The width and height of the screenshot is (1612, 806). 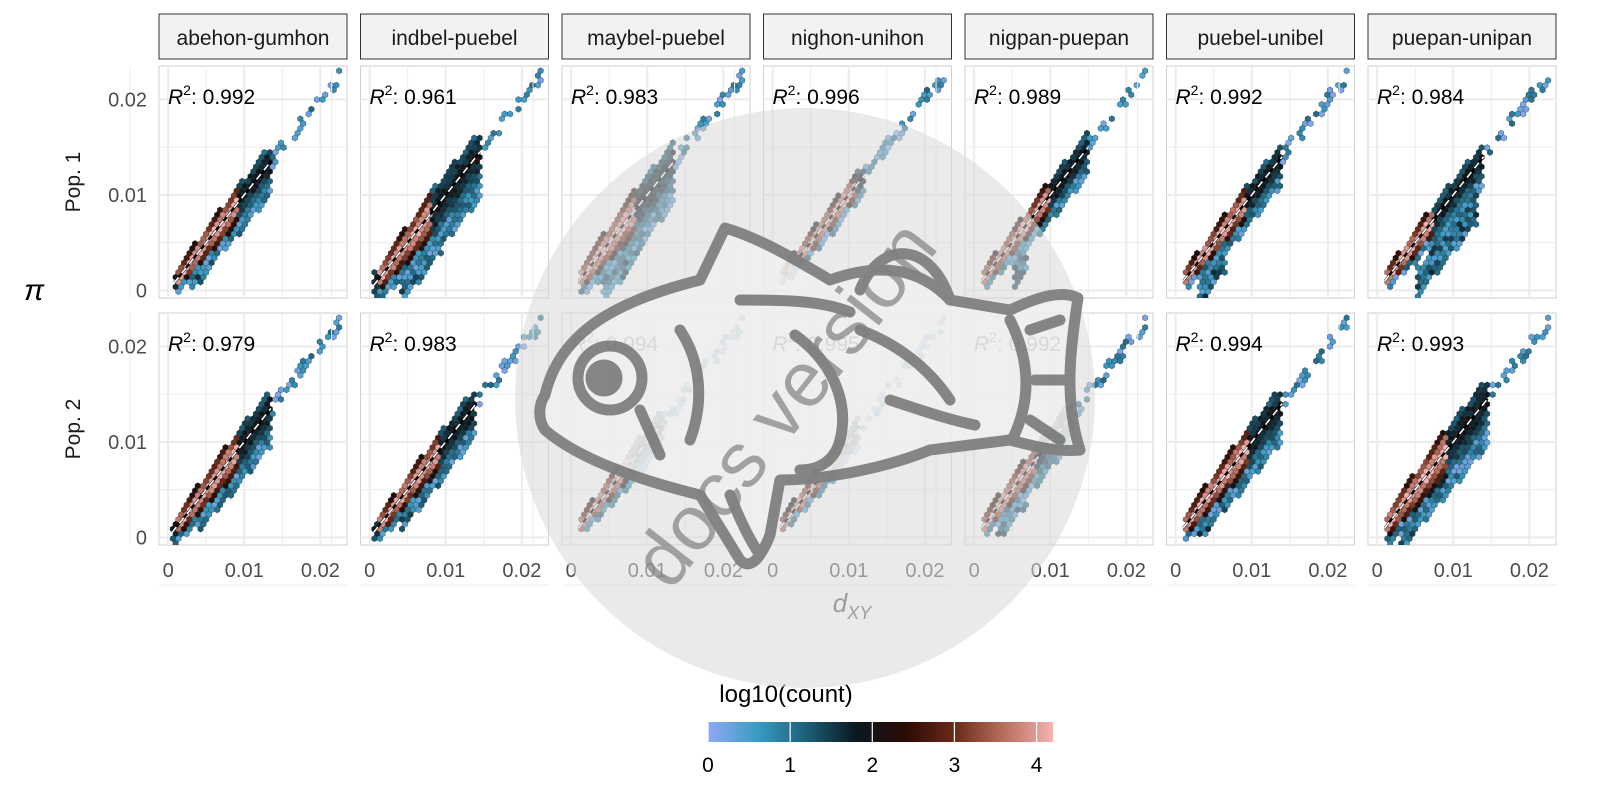 What do you see at coordinates (454, 38) in the screenshot?
I see `facet-strip-label: indbel-puebel` at bounding box center [454, 38].